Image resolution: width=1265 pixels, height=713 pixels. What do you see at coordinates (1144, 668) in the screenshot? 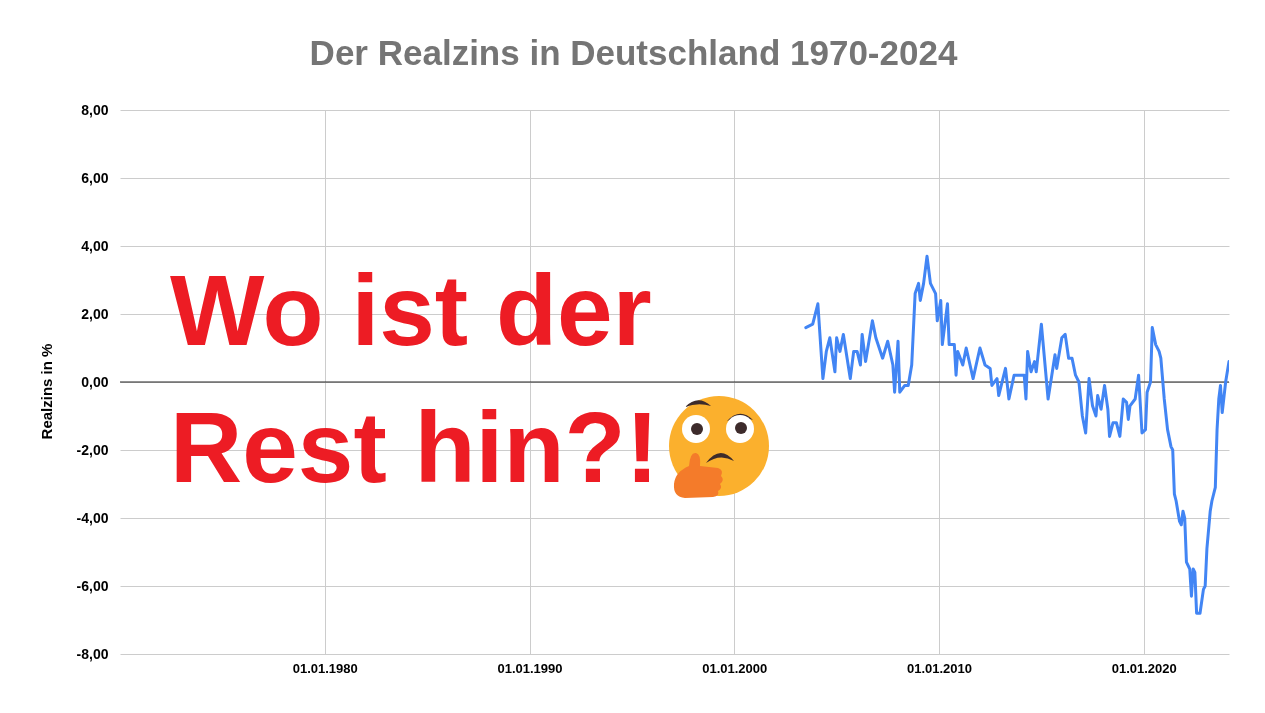
I see `x-tick-label: 01.01.2020` at bounding box center [1144, 668].